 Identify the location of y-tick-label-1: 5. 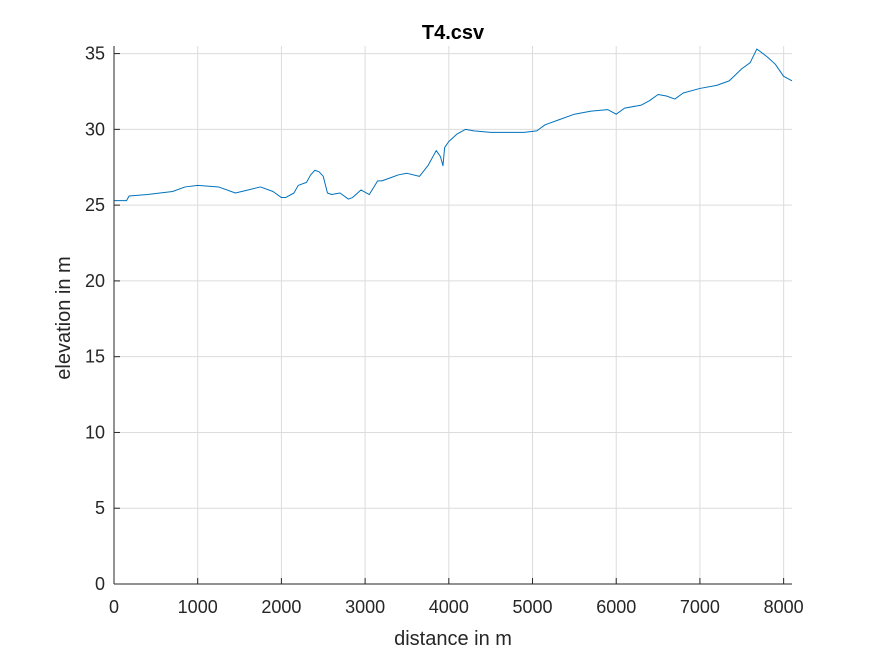
(100, 508).